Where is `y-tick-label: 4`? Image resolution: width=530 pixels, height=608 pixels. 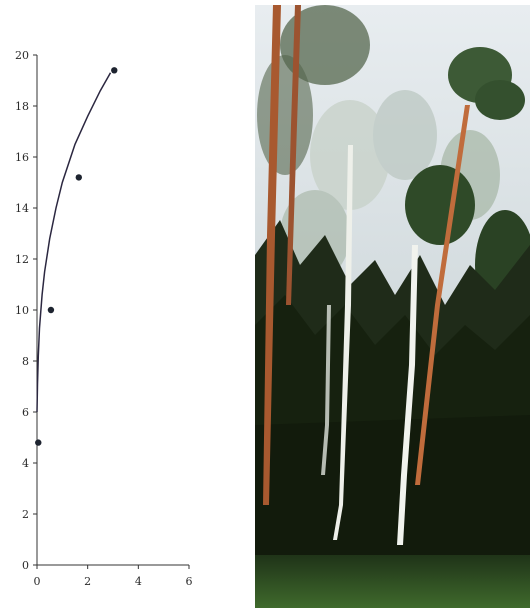
y-tick-label: 4 is located at coordinates (25, 463).